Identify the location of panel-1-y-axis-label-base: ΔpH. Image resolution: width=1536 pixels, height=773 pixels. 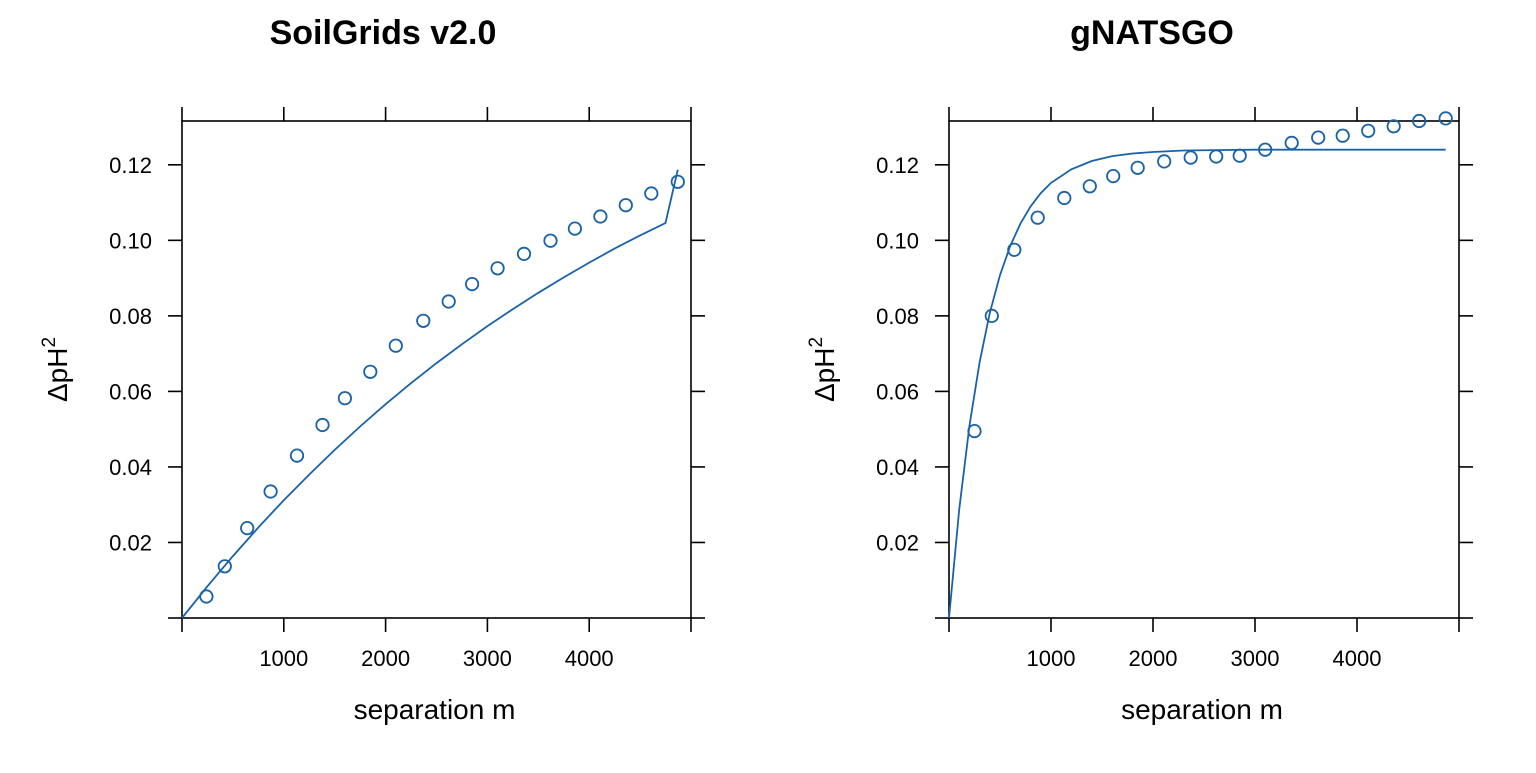
(57, 375).